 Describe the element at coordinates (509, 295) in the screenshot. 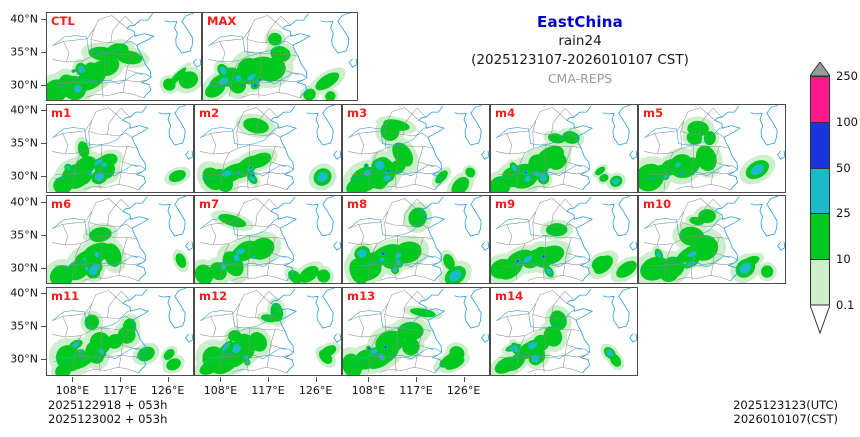

I see `panel-label: m14` at that location.